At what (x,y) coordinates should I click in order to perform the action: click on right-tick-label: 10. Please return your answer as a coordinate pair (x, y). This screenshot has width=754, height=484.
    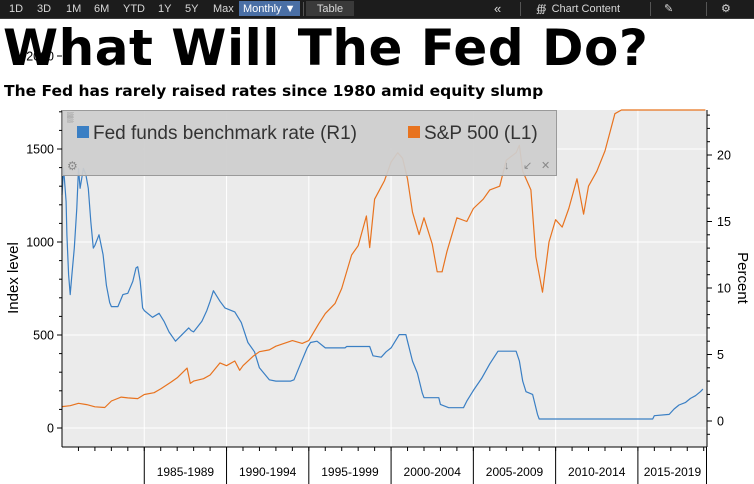
    Looking at the image, I should click on (724, 289).